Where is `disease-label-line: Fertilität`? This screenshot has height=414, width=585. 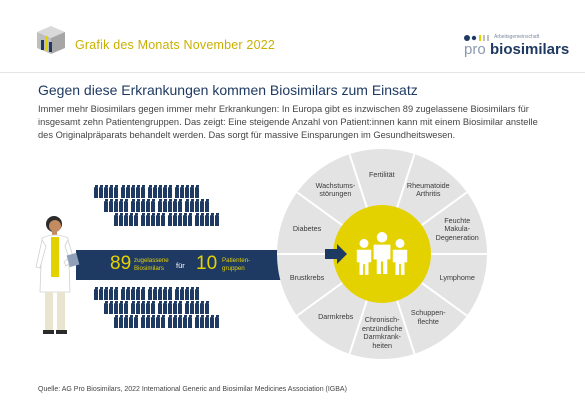
disease-label-line: Fertilität is located at coordinates (382, 174).